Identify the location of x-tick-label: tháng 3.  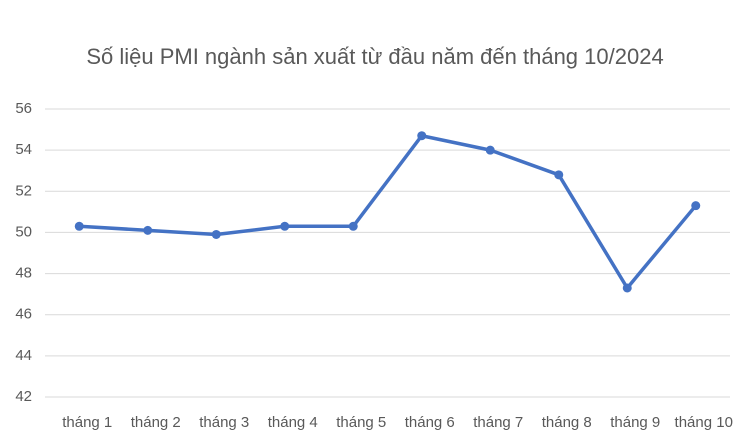
(224, 422).